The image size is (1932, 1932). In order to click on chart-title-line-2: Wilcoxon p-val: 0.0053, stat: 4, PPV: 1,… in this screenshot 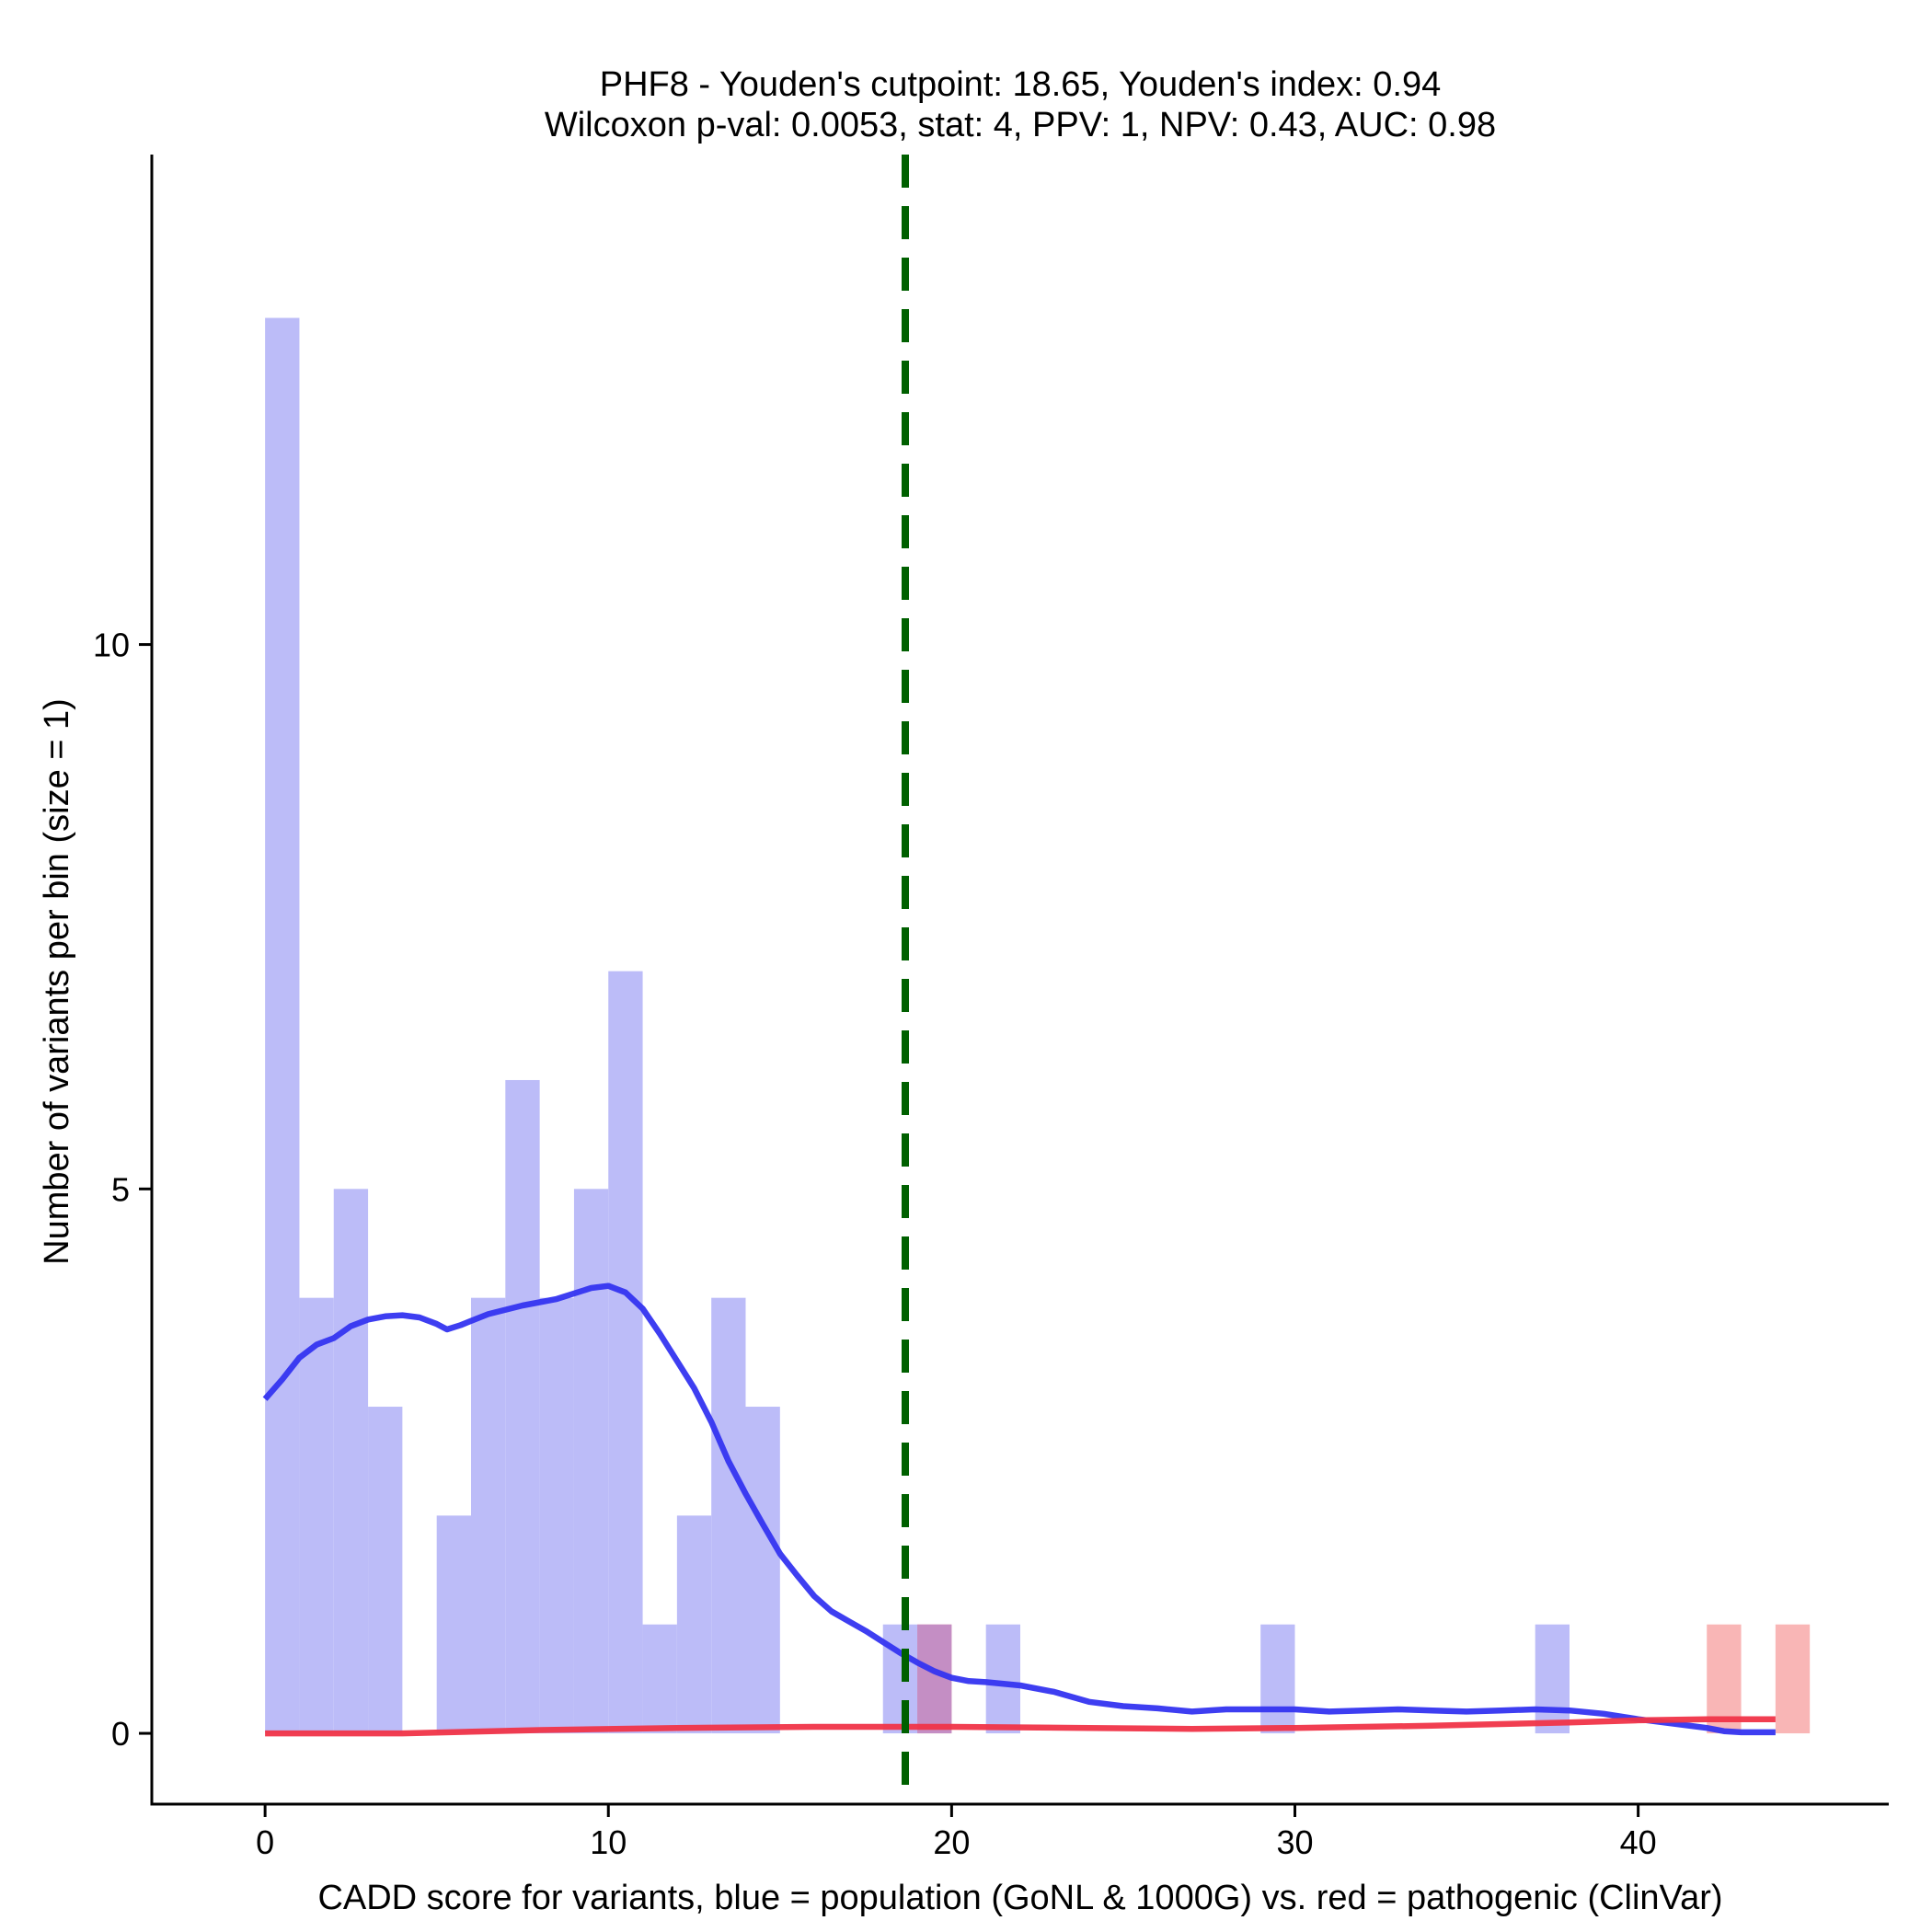, I will do `click(1020, 125)`.